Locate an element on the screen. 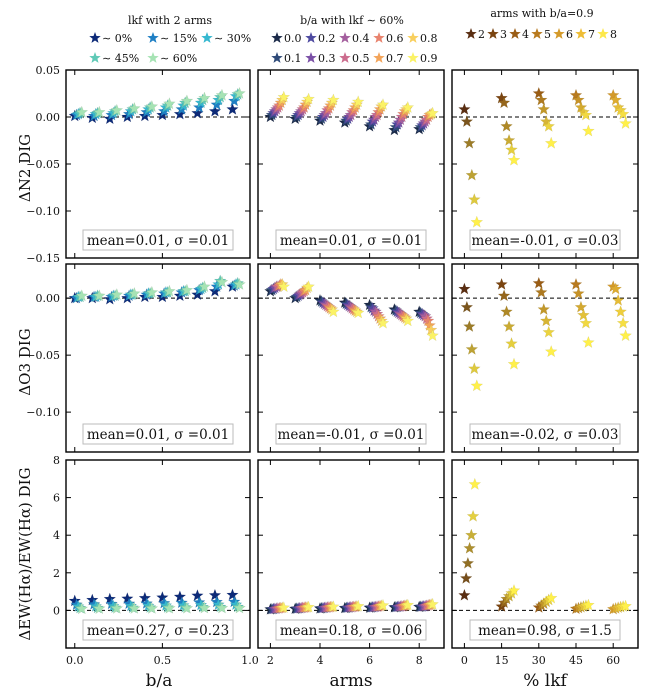 The width and height of the screenshot is (650, 700). xtick-label: 45 is located at coordinates (576, 660).